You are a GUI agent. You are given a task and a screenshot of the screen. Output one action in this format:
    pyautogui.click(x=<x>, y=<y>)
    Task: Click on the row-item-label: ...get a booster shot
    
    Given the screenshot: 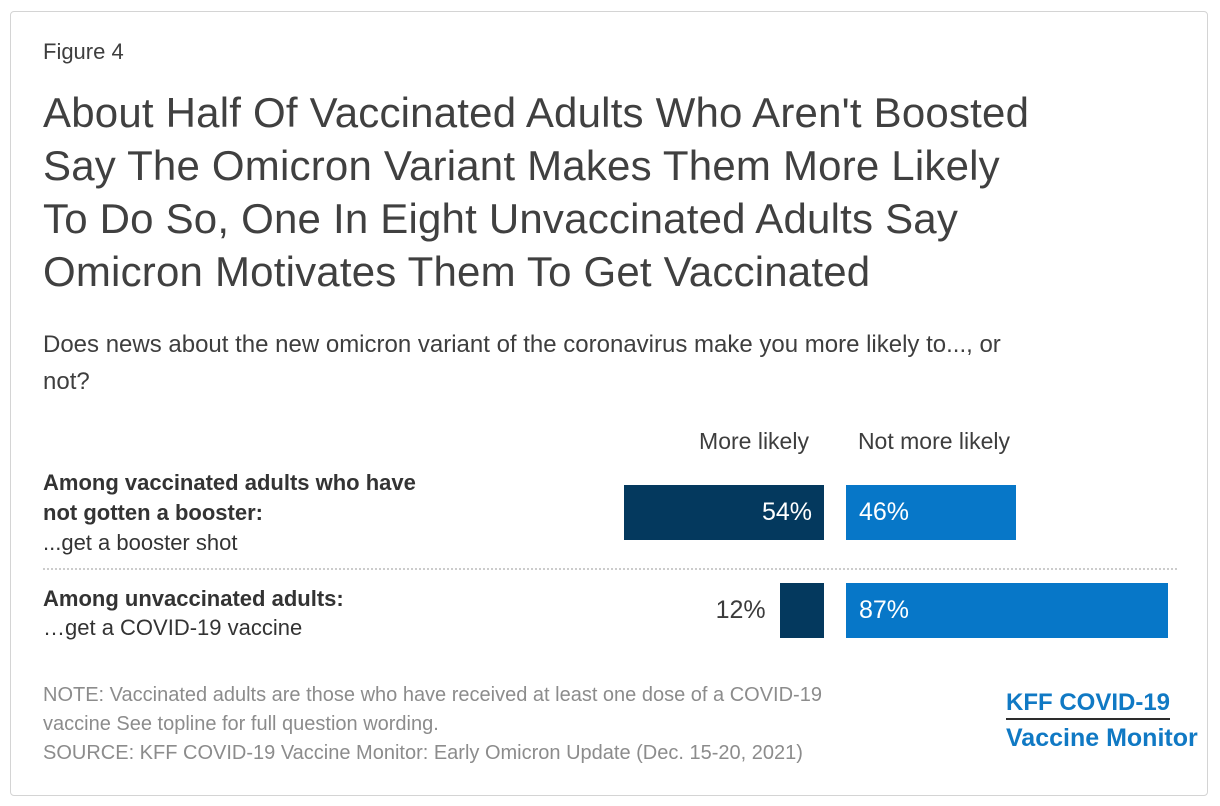 What is the action you would take?
    pyautogui.click(x=140, y=542)
    